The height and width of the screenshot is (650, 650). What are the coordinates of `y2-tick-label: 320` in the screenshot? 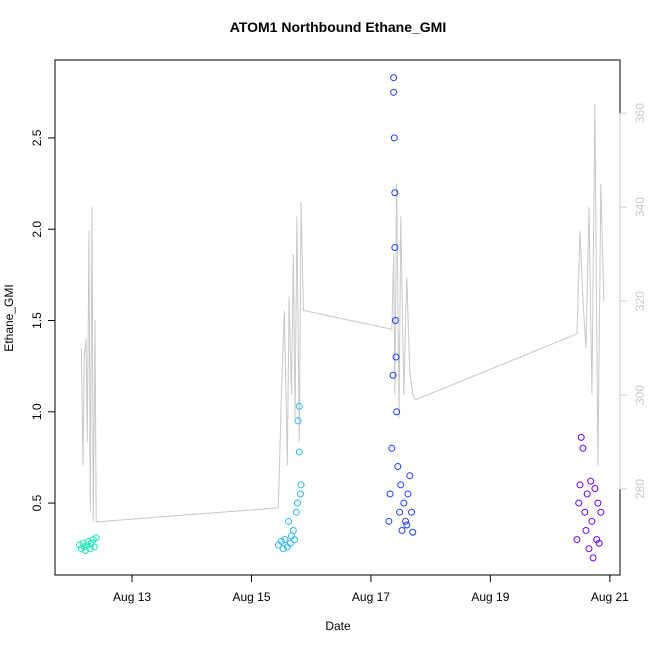 It's located at (640, 301).